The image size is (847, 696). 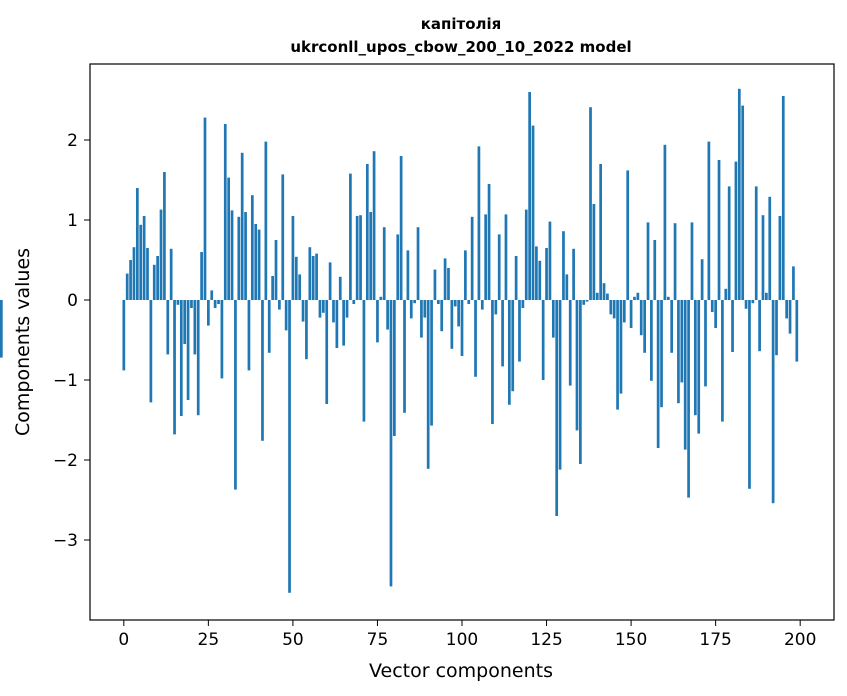 What do you see at coordinates (72, 301) in the screenshot?
I see `y-tick-label: 0` at bounding box center [72, 301].